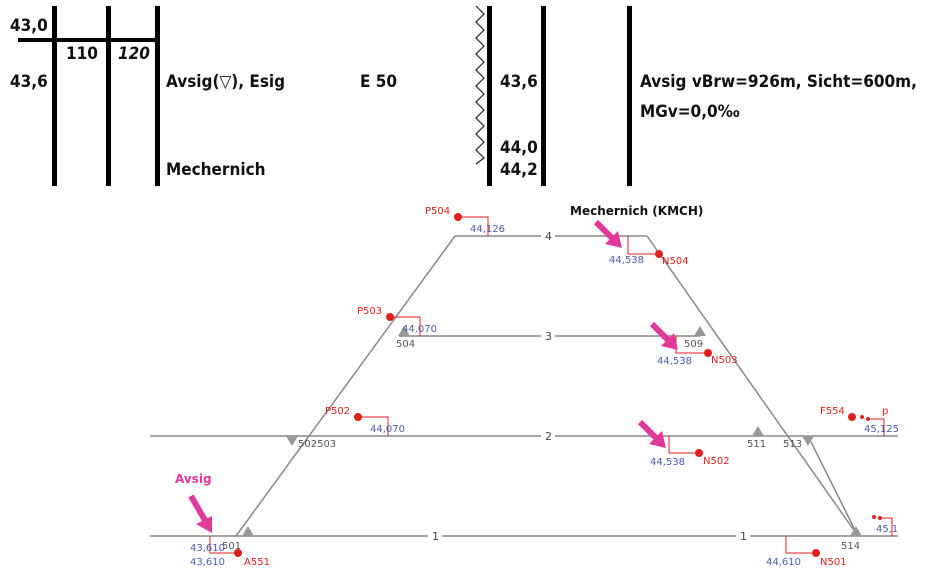  What do you see at coordinates (808, 441) in the screenshot?
I see `switch-513-marker` at bounding box center [808, 441].